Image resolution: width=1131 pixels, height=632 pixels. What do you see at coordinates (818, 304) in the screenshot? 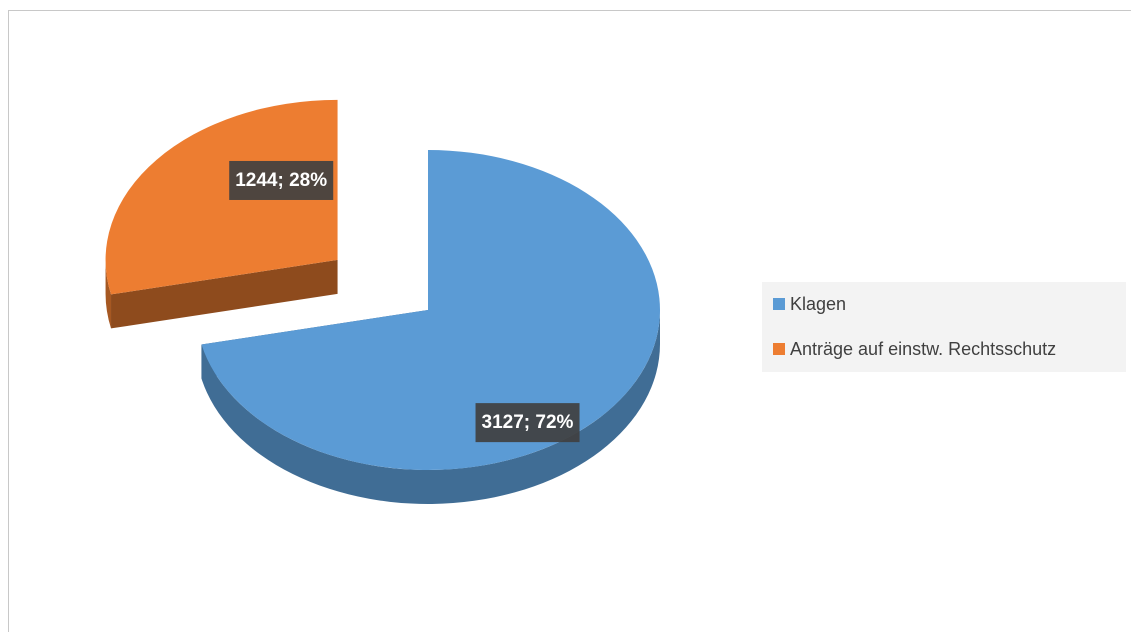
I see `legend-label: Klagen` at bounding box center [818, 304].